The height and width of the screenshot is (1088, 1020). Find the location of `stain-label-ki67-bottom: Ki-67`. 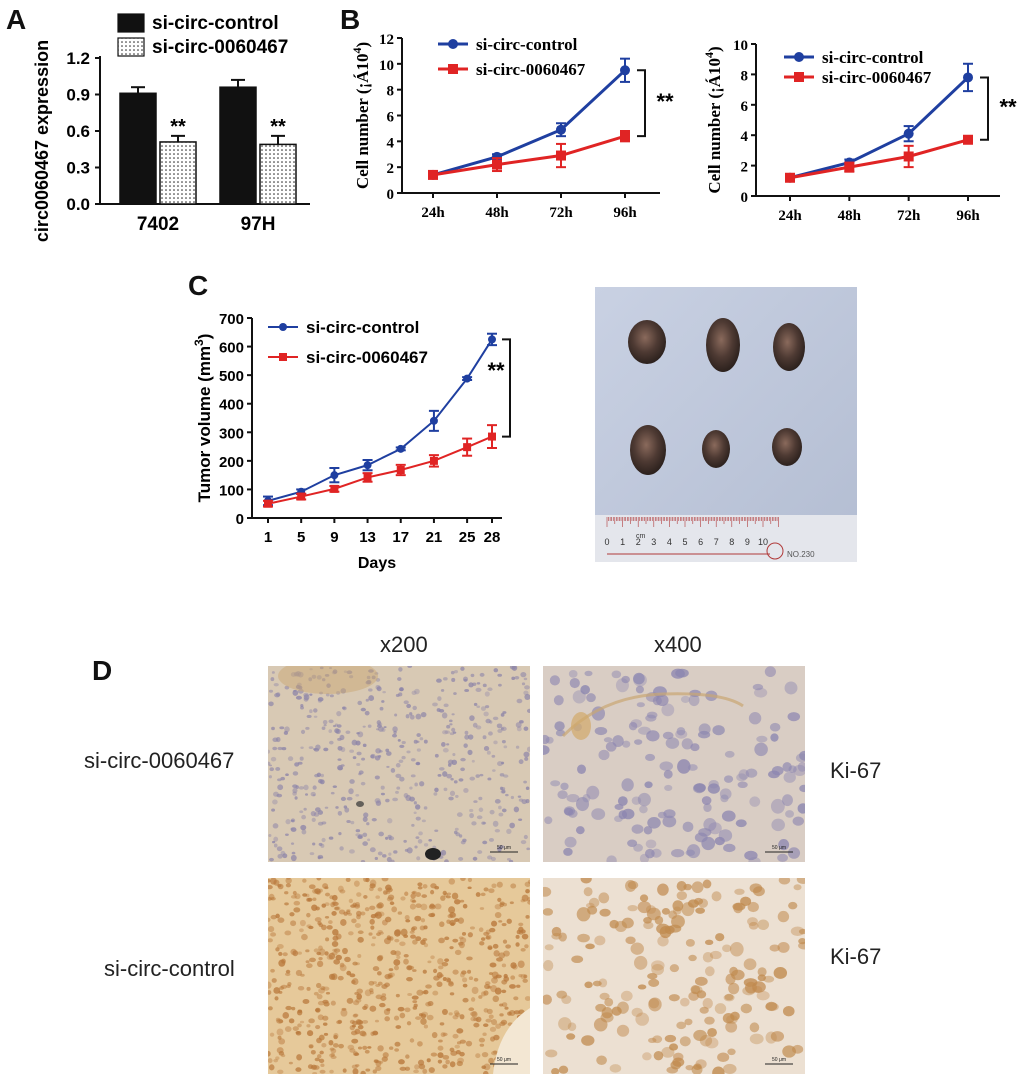

stain-label-ki67-bottom: Ki-67 is located at coordinates (856, 956).